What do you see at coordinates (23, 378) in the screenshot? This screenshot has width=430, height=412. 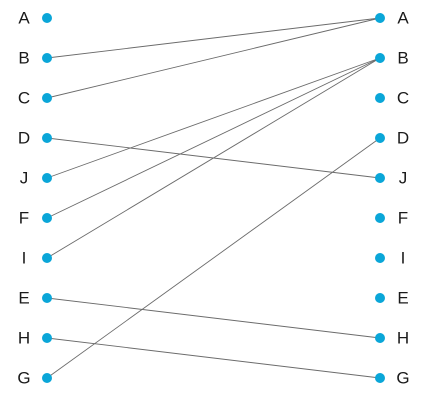 I see `left-node-label: G` at bounding box center [23, 378].